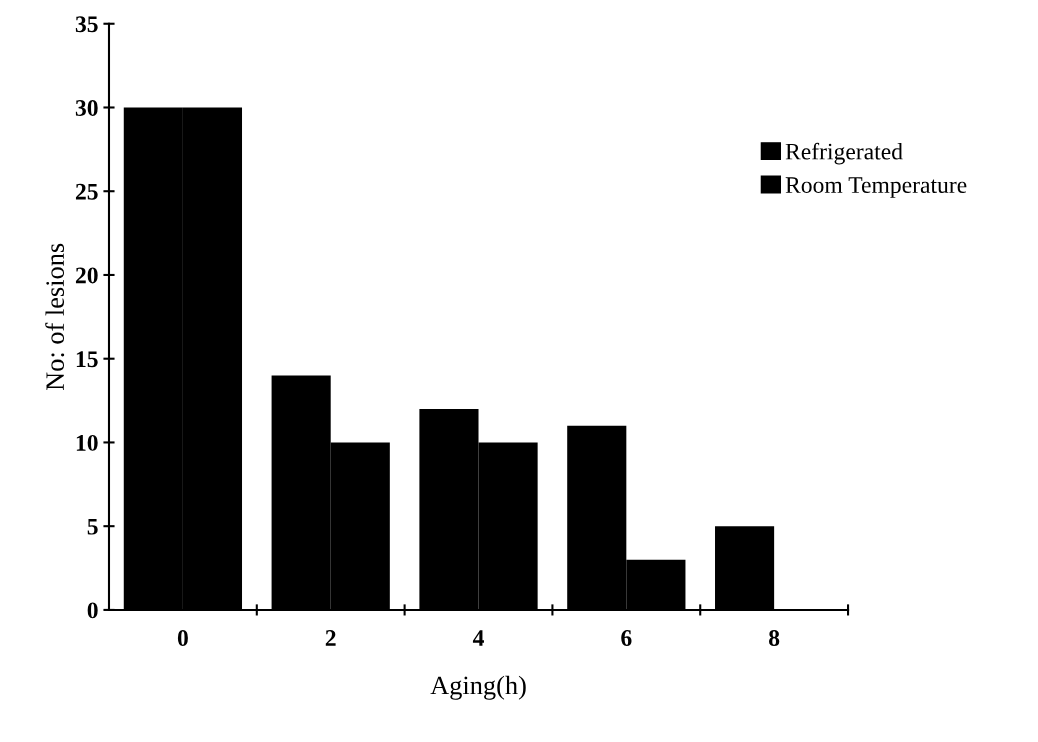  I want to click on legend-label: Room Temperature, so click(876, 187).